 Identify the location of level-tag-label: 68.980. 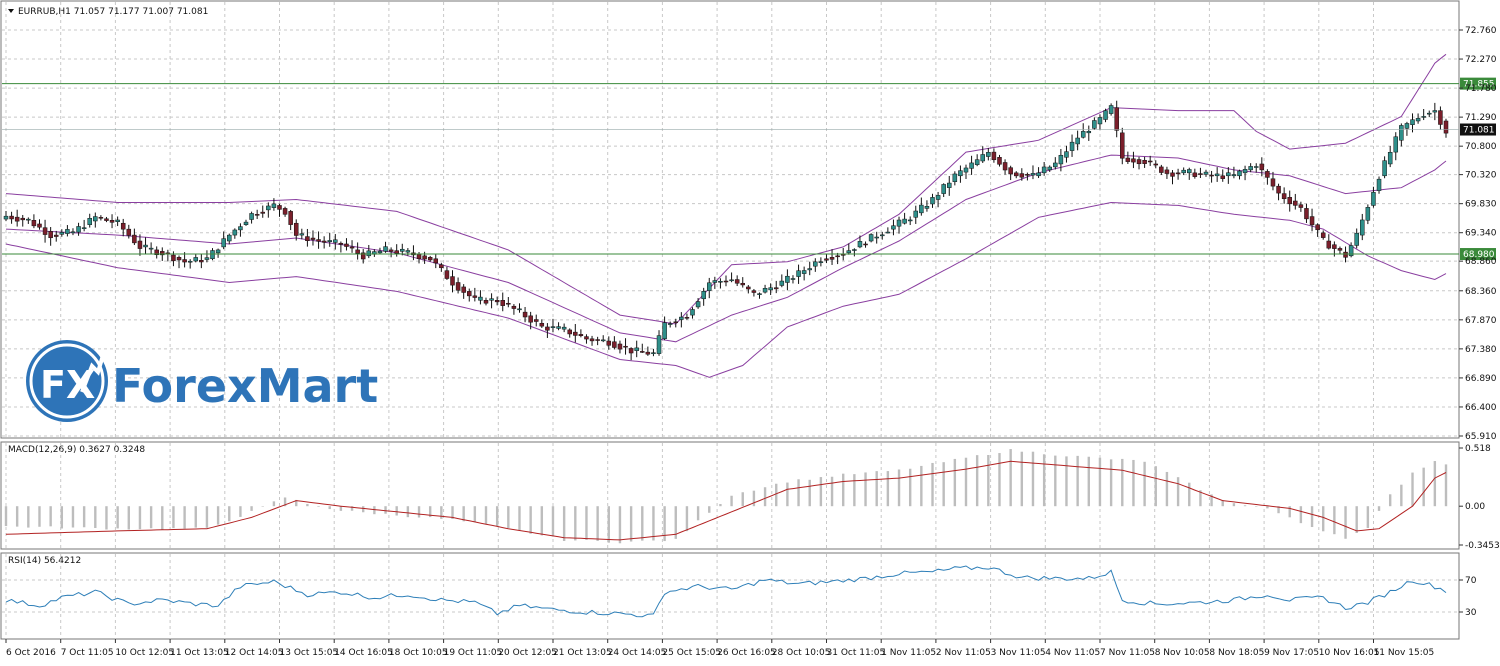
(1479, 255).